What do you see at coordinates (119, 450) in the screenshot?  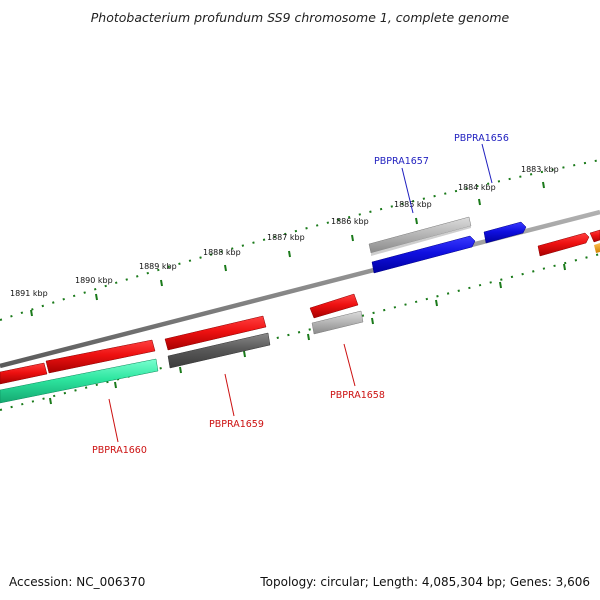 I see `gene-label: PBPRA1660` at bounding box center [119, 450].